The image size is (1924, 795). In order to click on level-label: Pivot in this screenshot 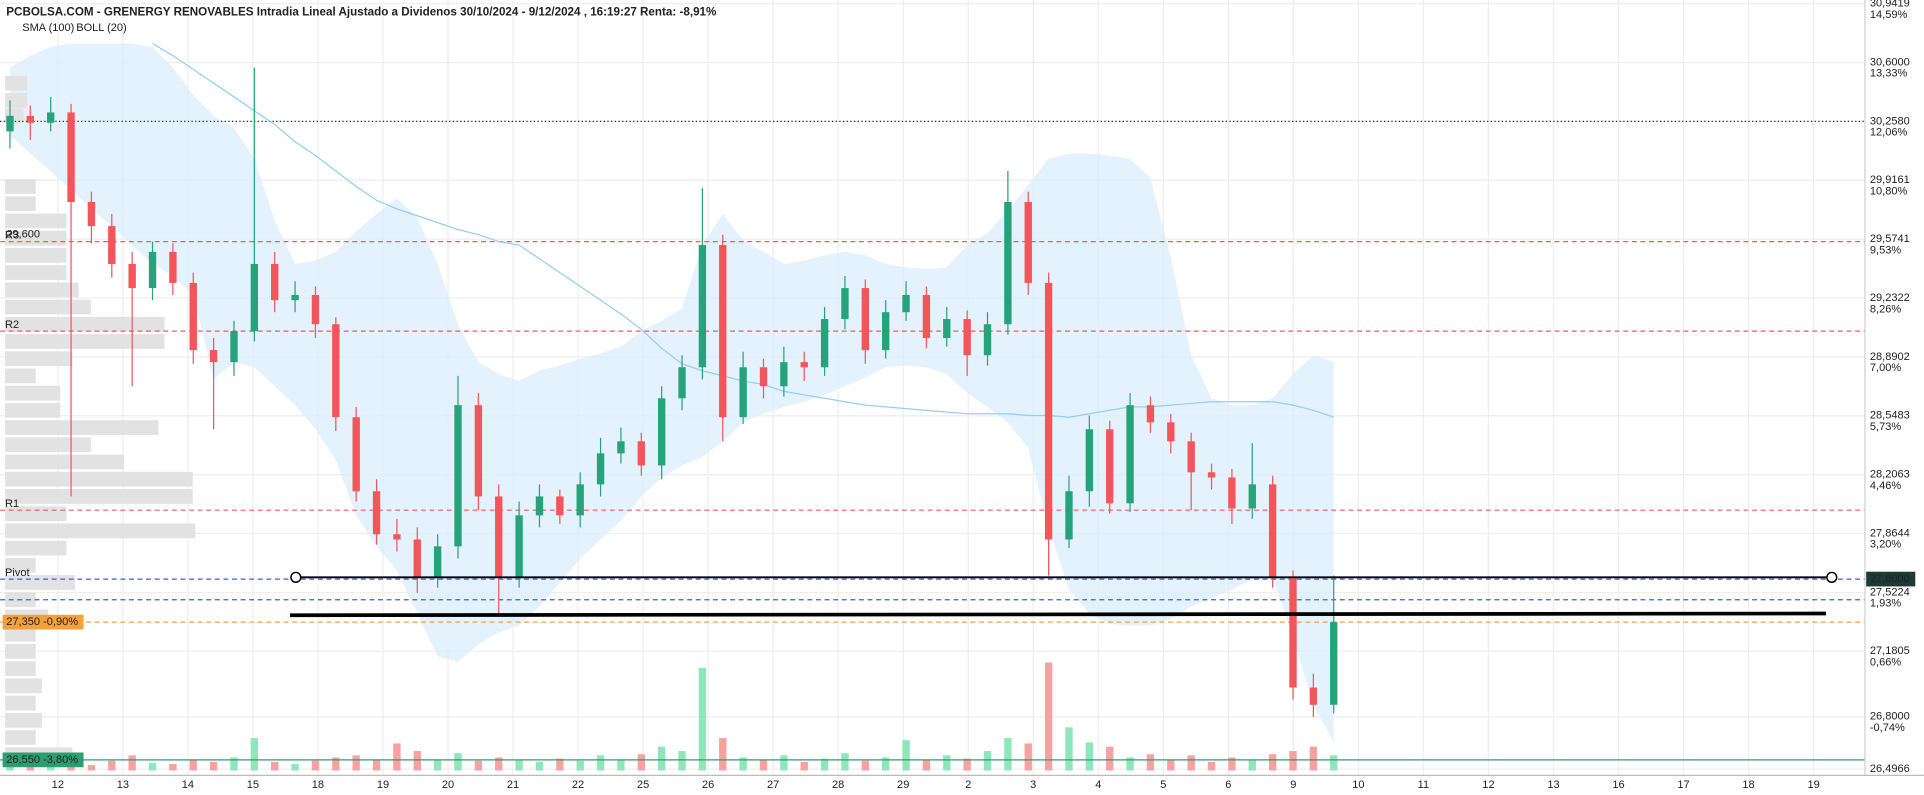, I will do `click(17, 573)`.